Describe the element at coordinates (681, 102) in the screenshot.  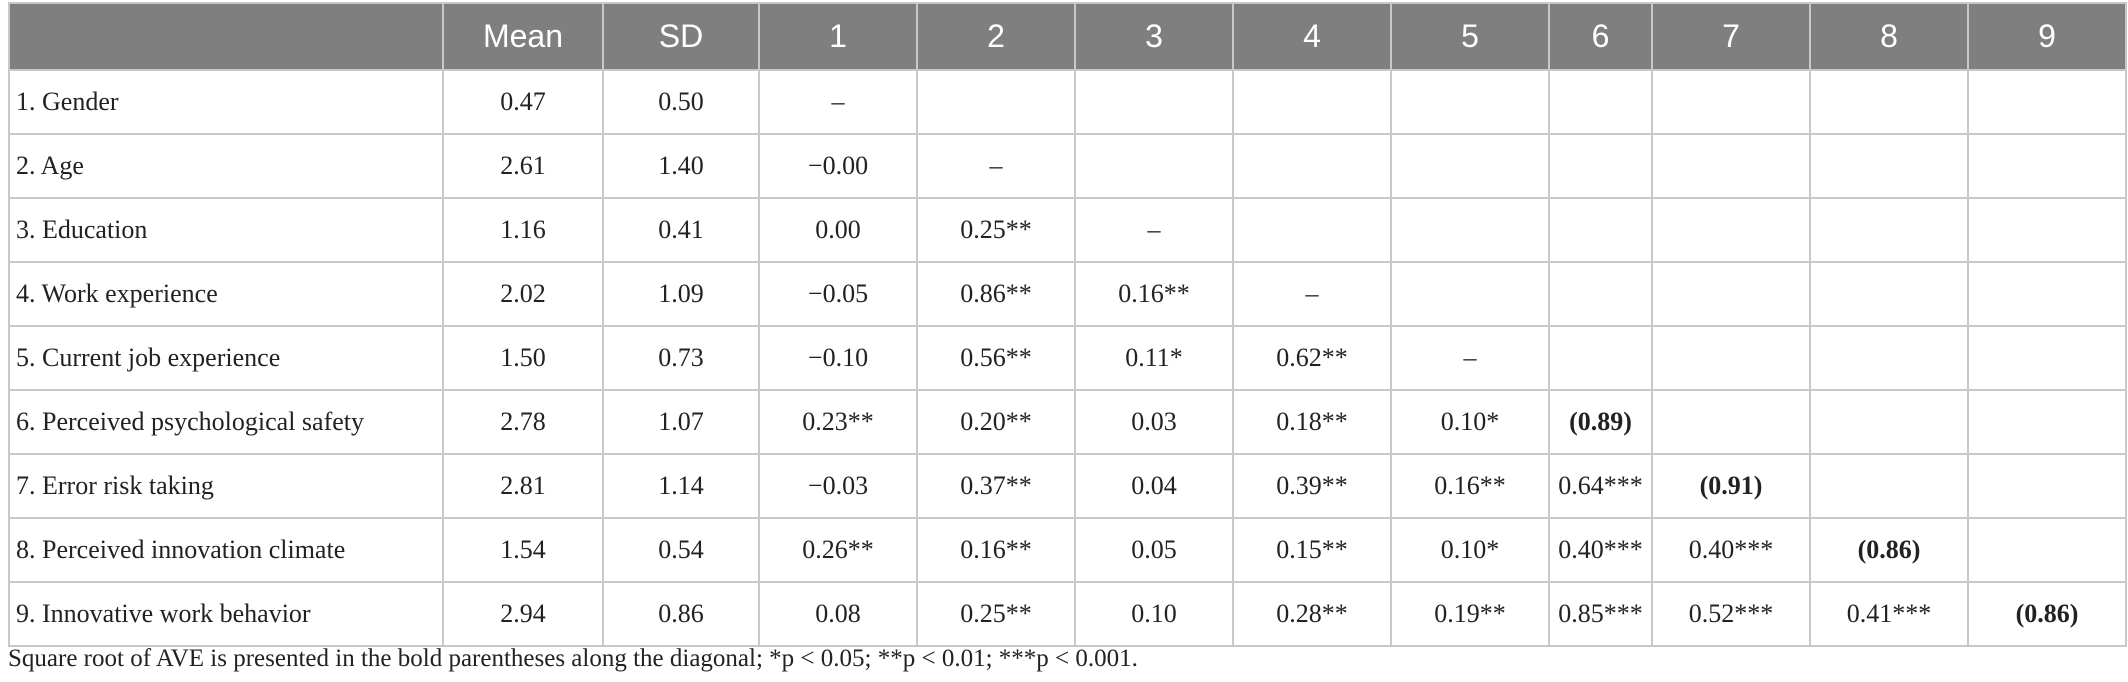
I see `table-cell: 0.50` at that location.